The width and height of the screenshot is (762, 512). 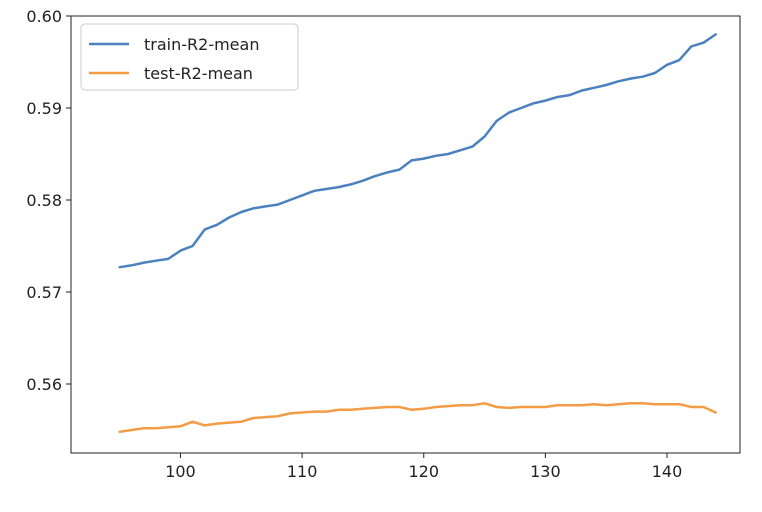 What do you see at coordinates (302, 471) in the screenshot?
I see `x-tick-label: 110` at bounding box center [302, 471].